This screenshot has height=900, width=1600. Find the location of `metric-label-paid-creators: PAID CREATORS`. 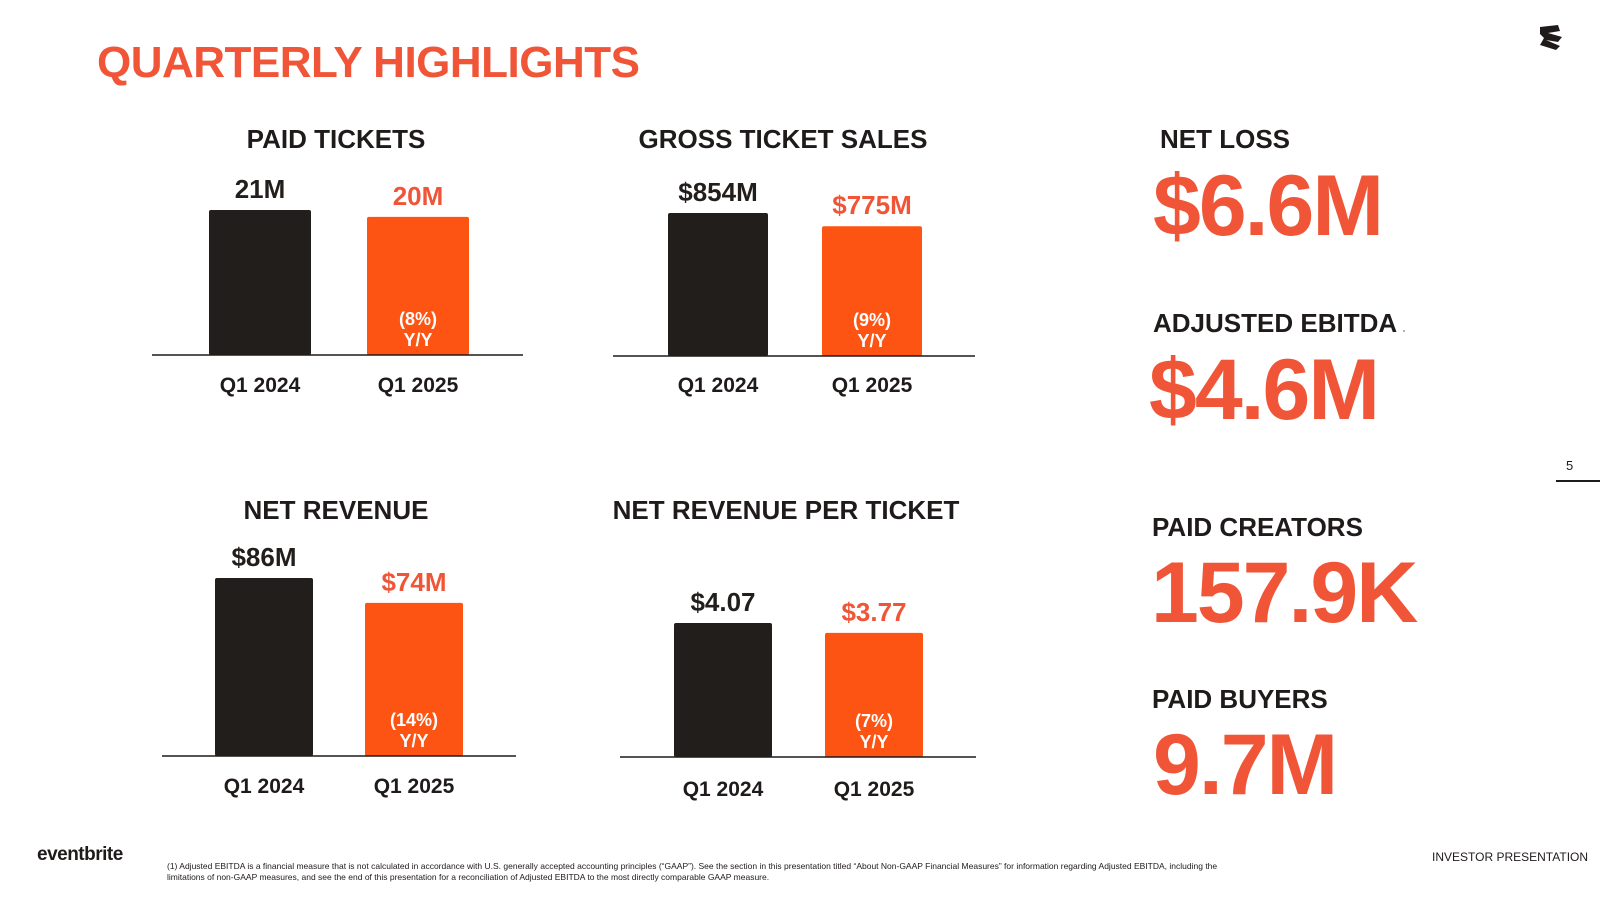

metric-label-paid-creators: PAID CREATORS is located at coordinates (1257, 527).